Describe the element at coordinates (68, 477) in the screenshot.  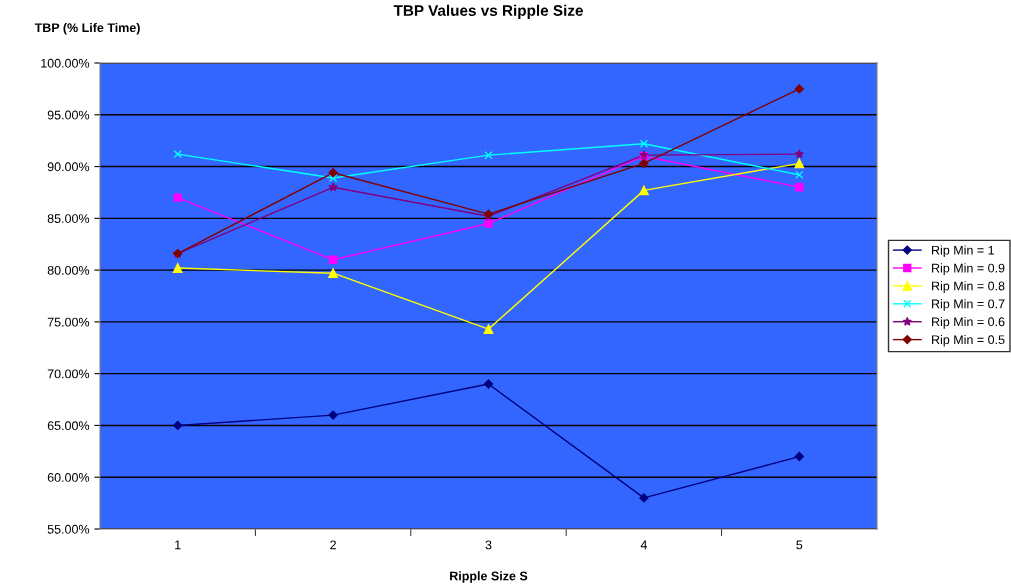
I see `y-tick-label: 60.00%` at that location.